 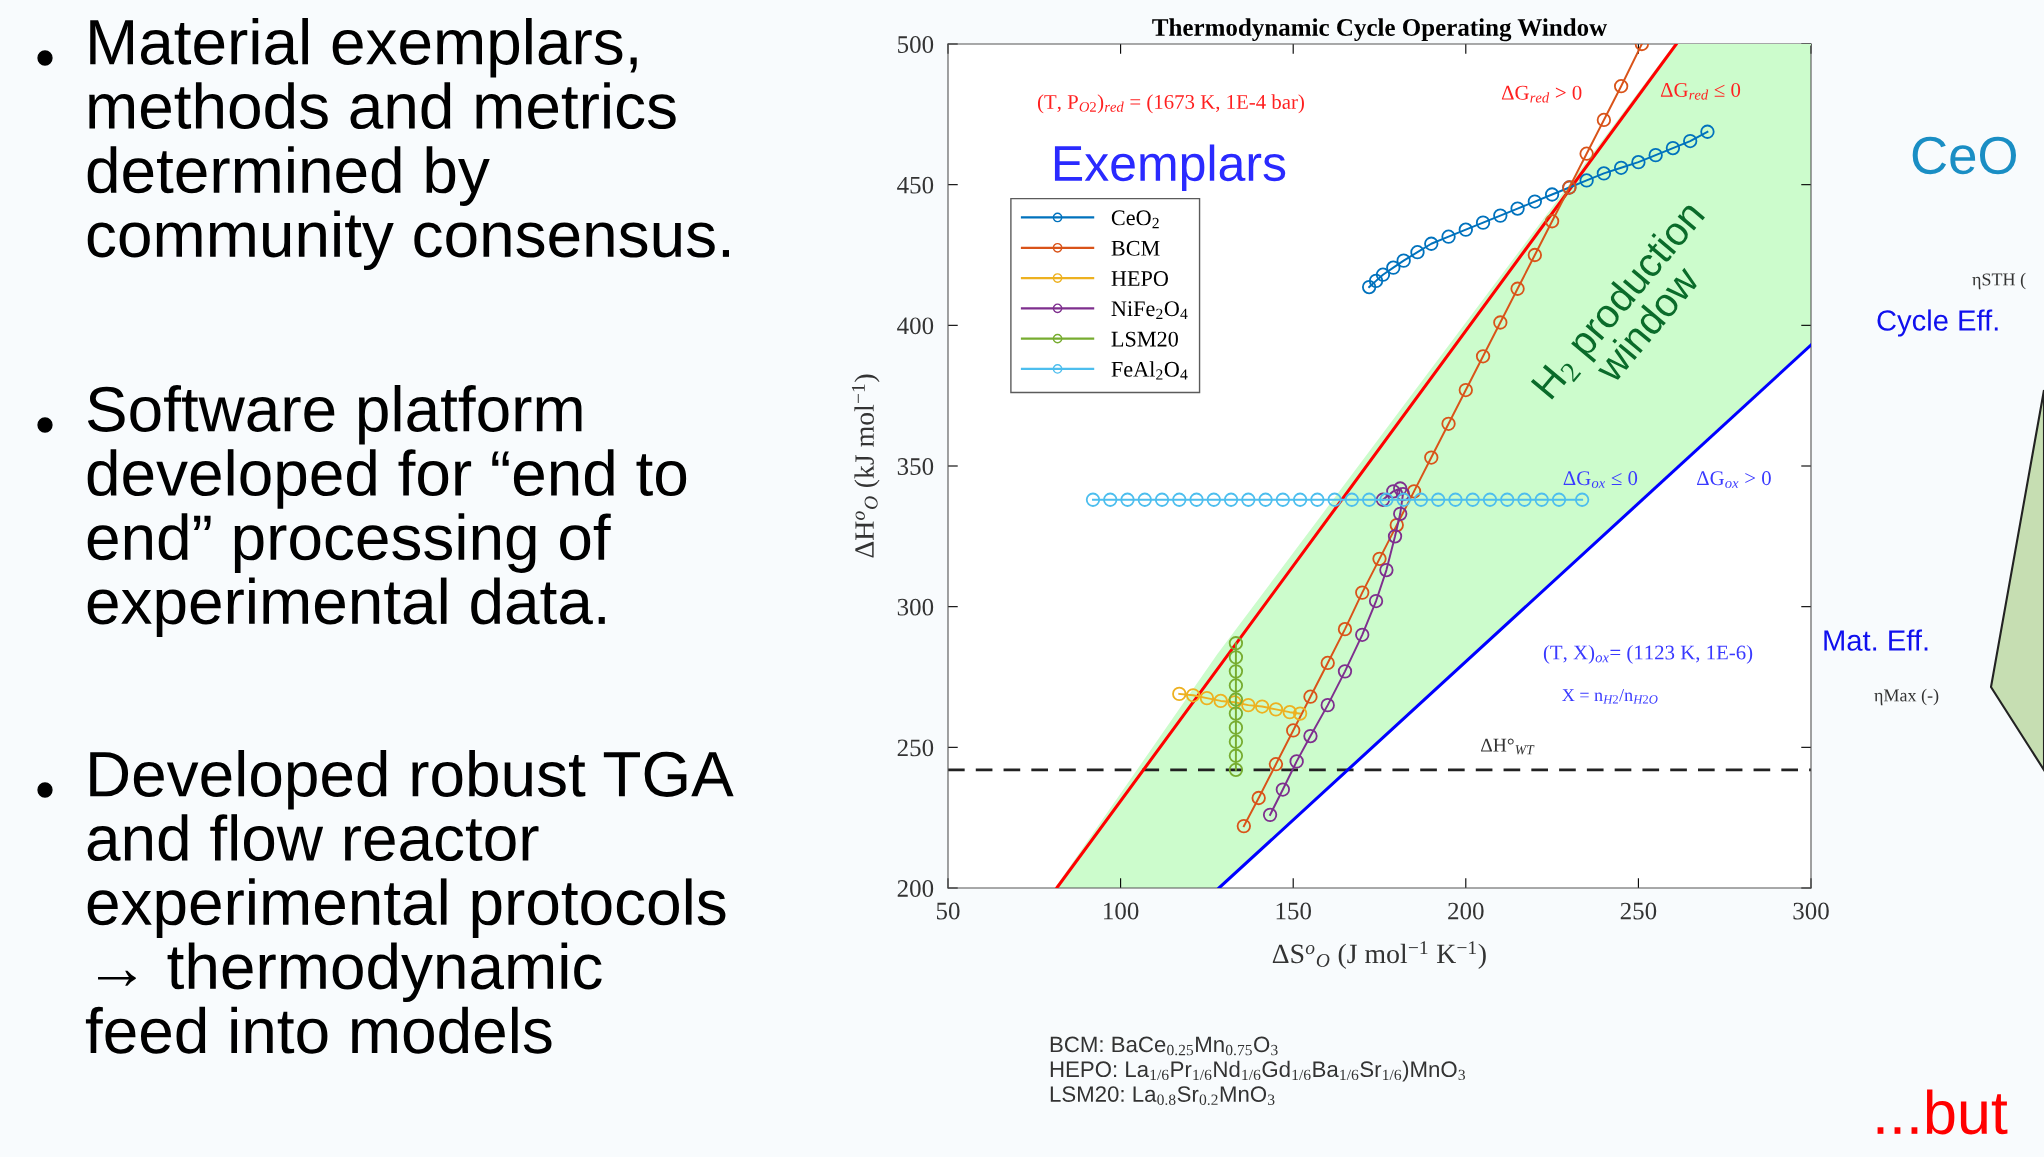 I want to click on ref-line-label: ΔH°$_{WT}$, so click(x=1508, y=746).